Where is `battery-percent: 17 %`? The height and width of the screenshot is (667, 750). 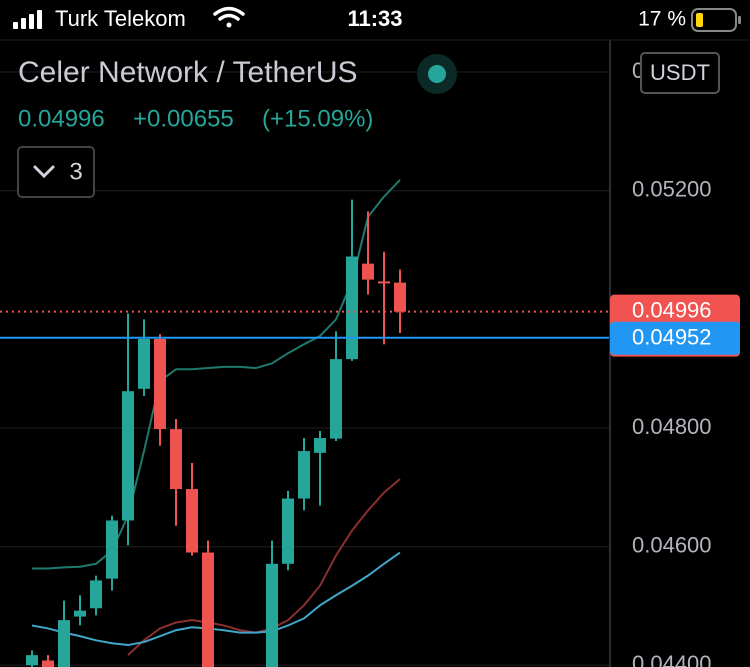 battery-percent: 17 % is located at coordinates (662, 19).